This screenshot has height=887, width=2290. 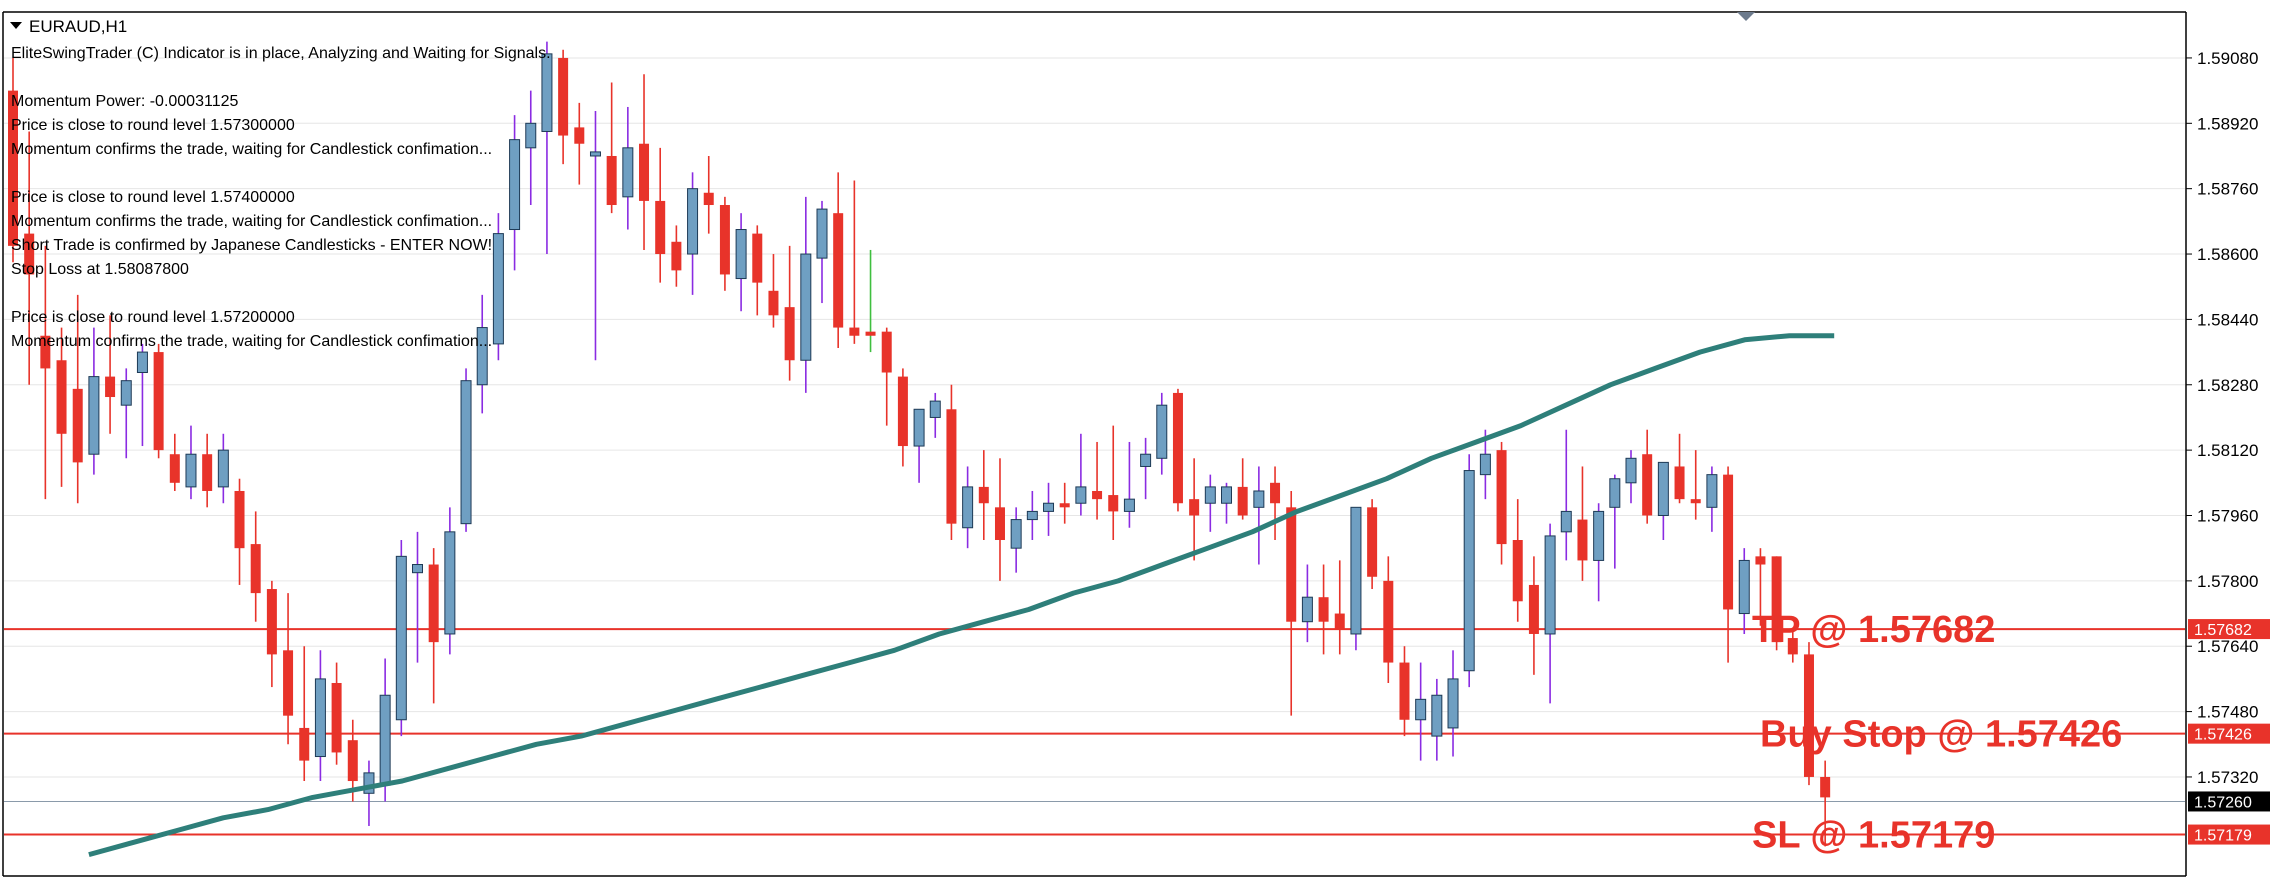 What do you see at coordinates (153, 197) in the screenshot?
I see `indicator-comment-line: Price is close to round level 1.57400000` at bounding box center [153, 197].